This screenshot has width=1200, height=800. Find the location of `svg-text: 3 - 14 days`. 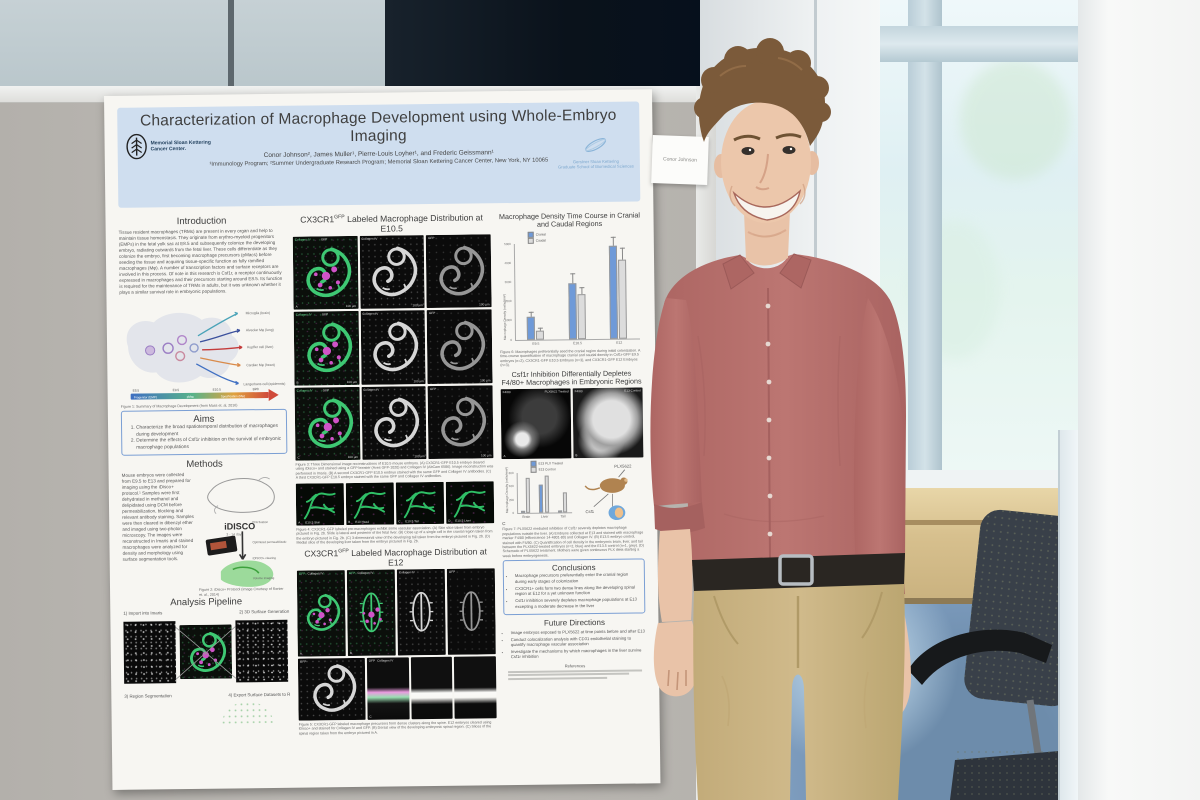

svg-text: 3 - 14 days is located at coordinates (234, 535).